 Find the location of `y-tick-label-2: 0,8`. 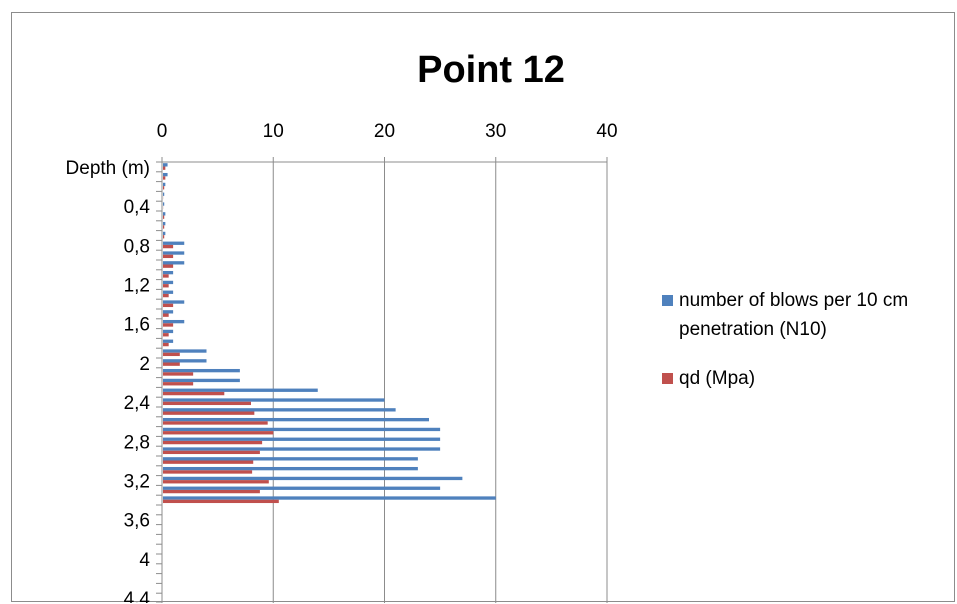

y-tick-label-2: 0,8 is located at coordinates (137, 246).